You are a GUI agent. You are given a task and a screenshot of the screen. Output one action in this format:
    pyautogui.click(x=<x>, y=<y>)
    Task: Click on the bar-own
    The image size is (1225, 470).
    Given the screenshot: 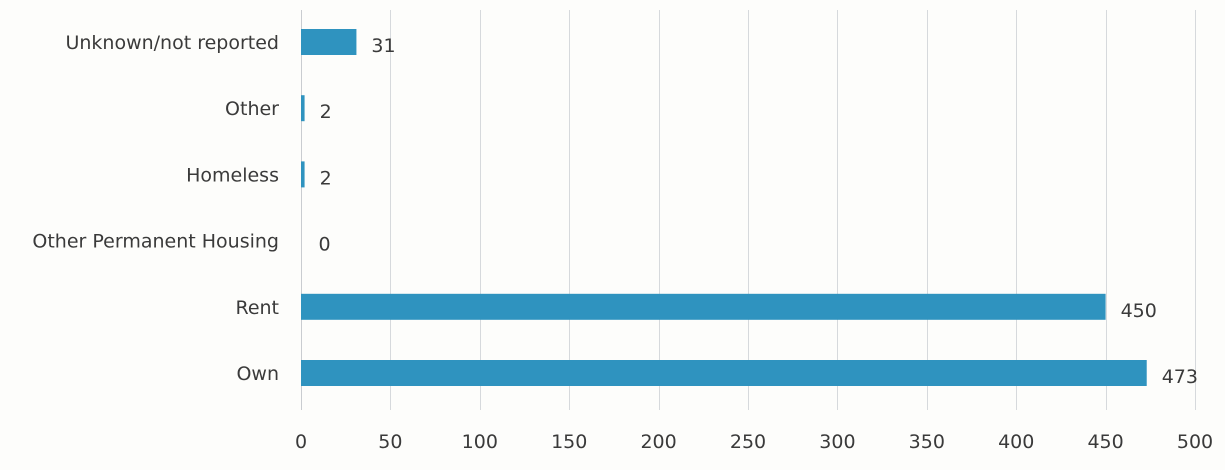 What is the action you would take?
    pyautogui.click(x=724, y=373)
    